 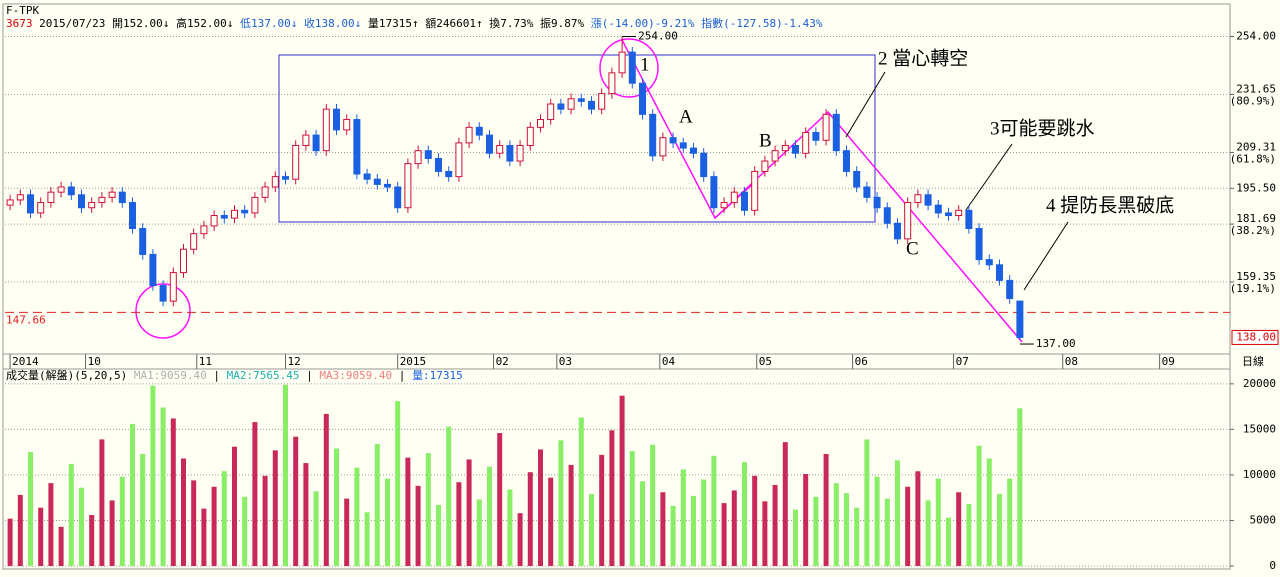 I want to click on header-item: 振9.87%, so click(x=562, y=23).